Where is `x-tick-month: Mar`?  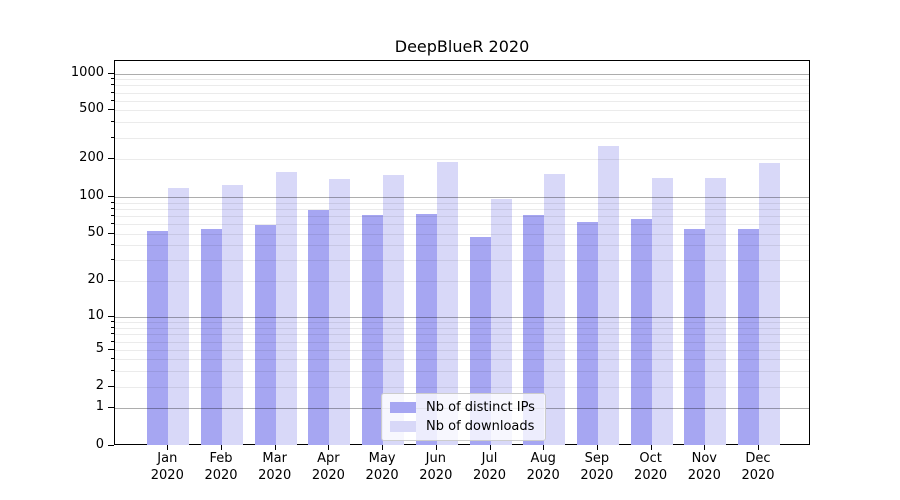
x-tick-month: Mar is located at coordinates (274, 458).